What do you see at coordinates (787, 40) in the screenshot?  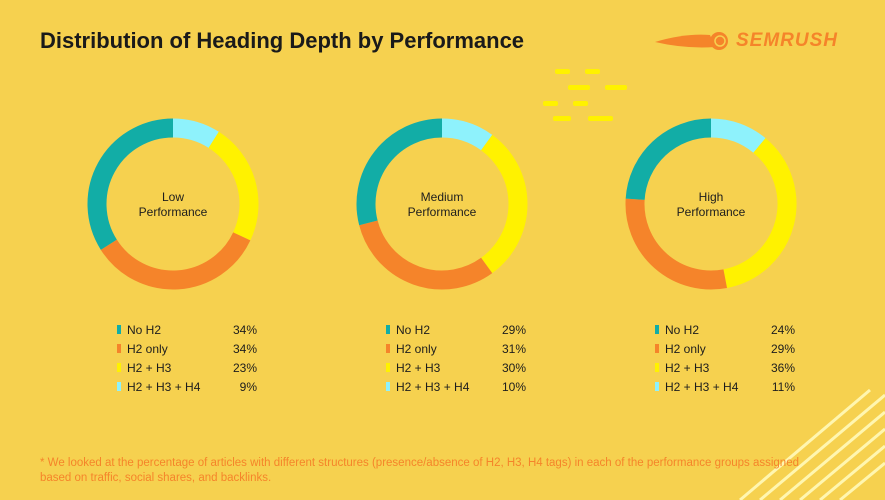 I see `logo-text: SEMRUSH` at bounding box center [787, 40].